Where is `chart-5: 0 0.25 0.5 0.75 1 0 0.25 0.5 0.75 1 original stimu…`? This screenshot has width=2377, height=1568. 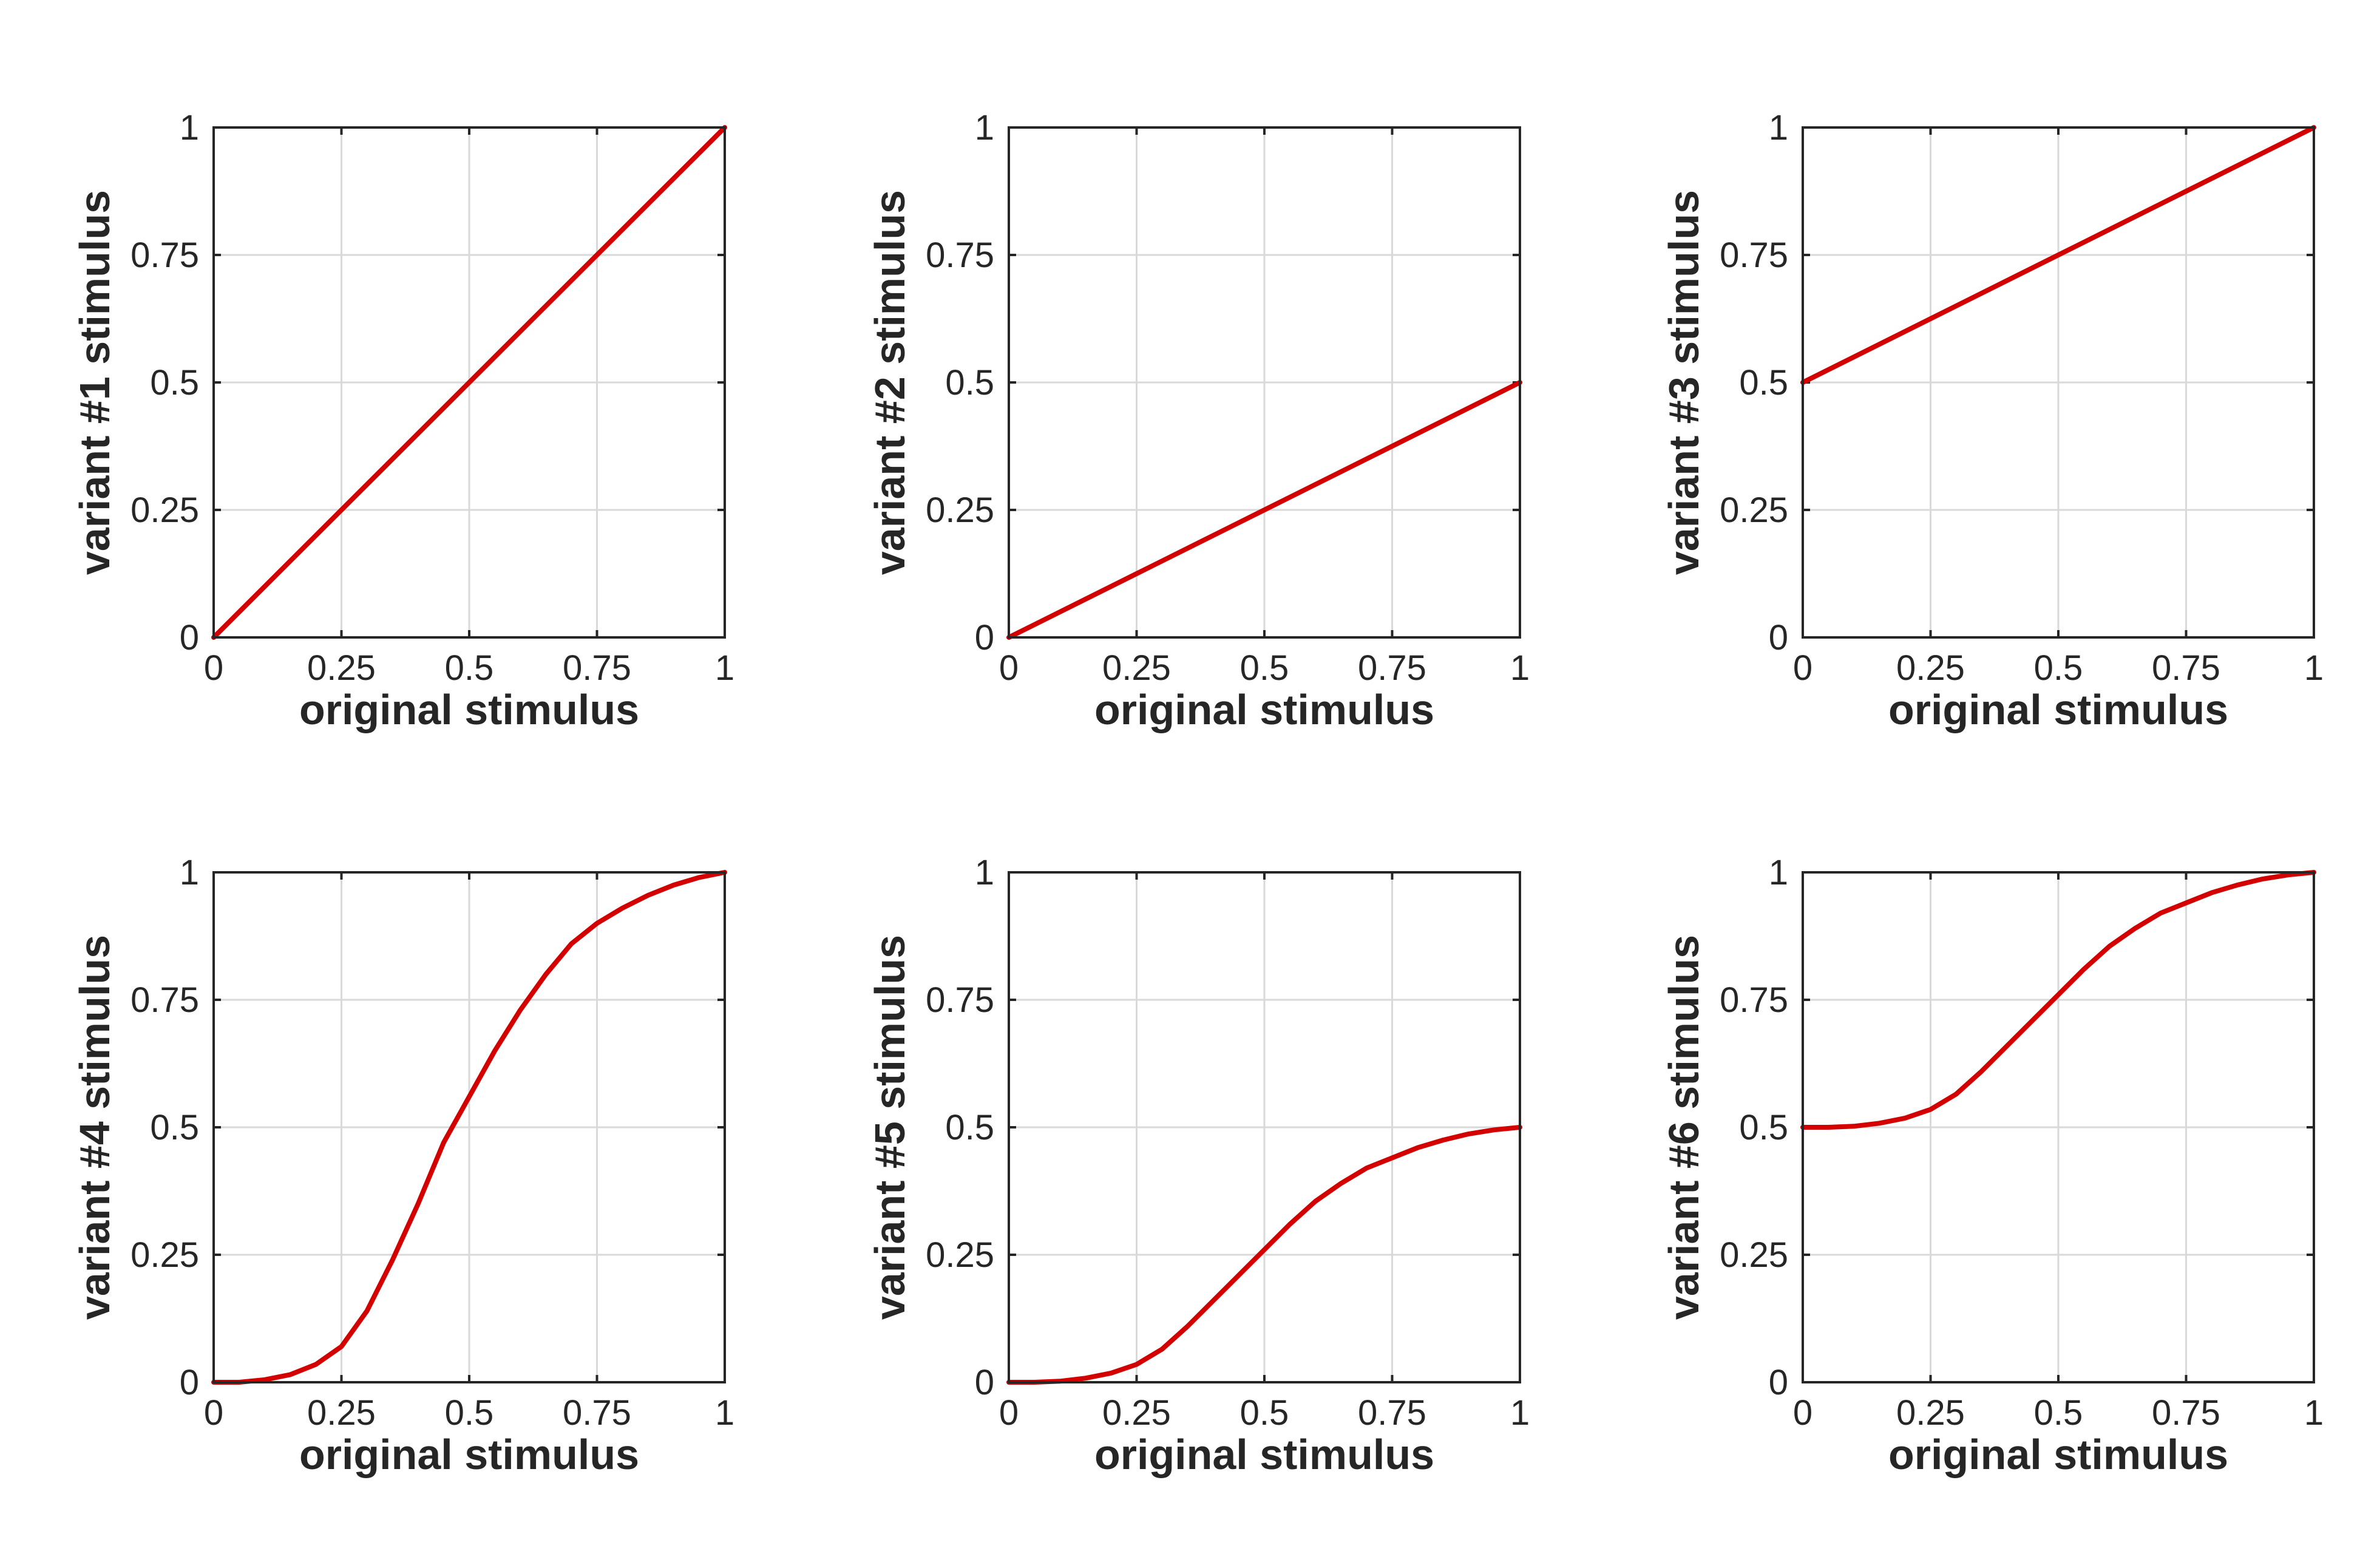 chart-5: 0 0.25 0.5 0.75 1 0 0.25 0.5 0.75 1 original stimu… is located at coordinates (1198, 1165).